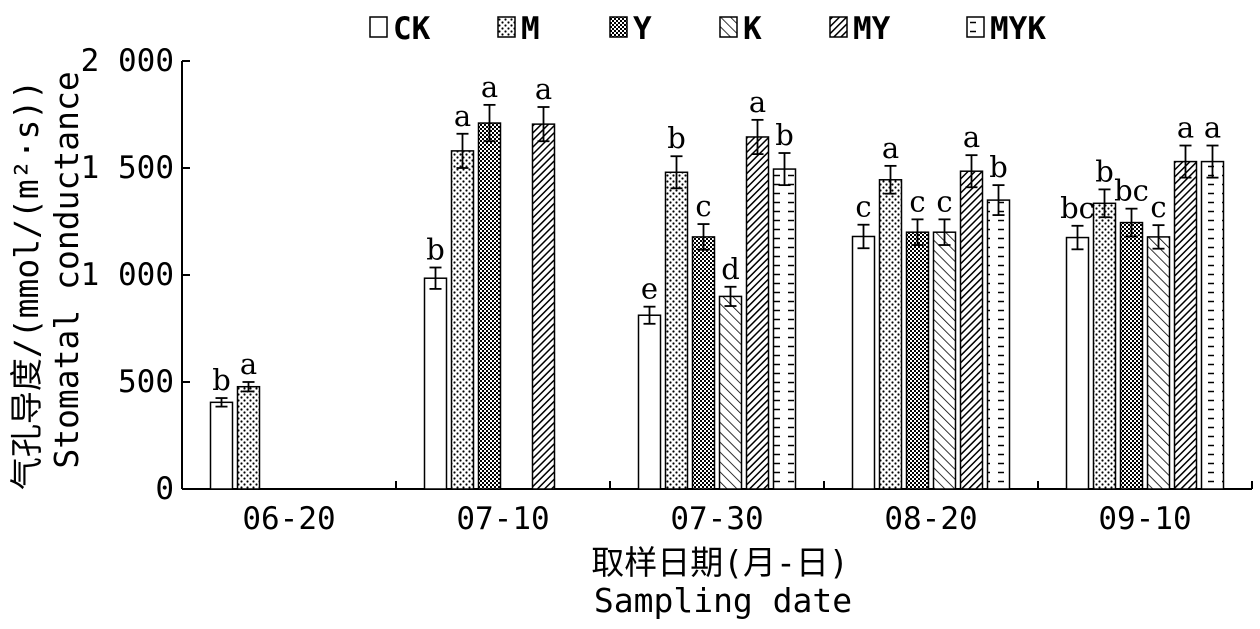 This screenshot has height=629, width=1260. I want to click on y-axis-title-cn: 气孔导度/(mmol/(m²·s)), so click(26, 285).